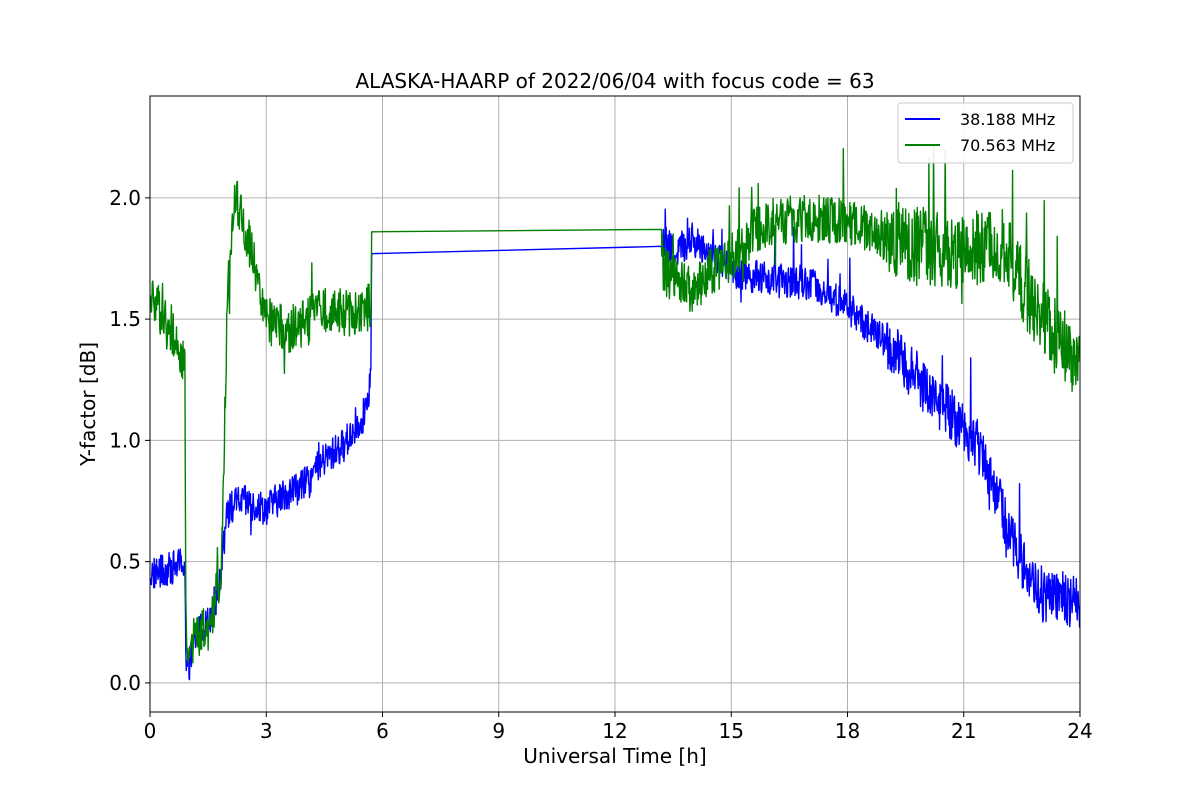 The image size is (1200, 800). What do you see at coordinates (125, 440) in the screenshot?
I see `y-tick-label: 1.0` at bounding box center [125, 440].